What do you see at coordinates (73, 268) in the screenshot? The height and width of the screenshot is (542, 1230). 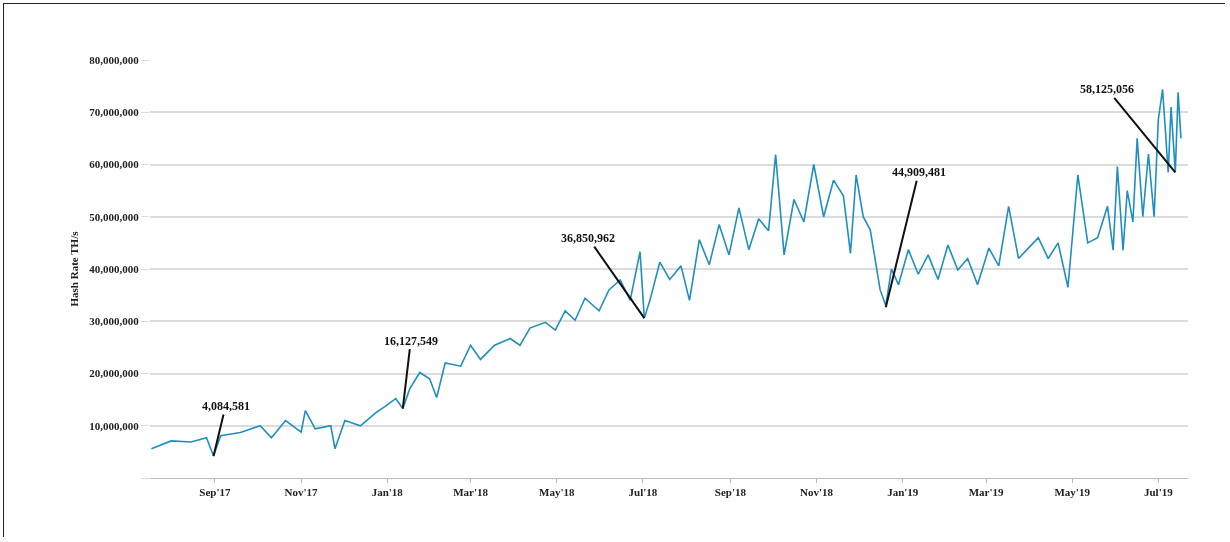 I see `y-axis-title: Hash Rate TH/s` at bounding box center [73, 268].